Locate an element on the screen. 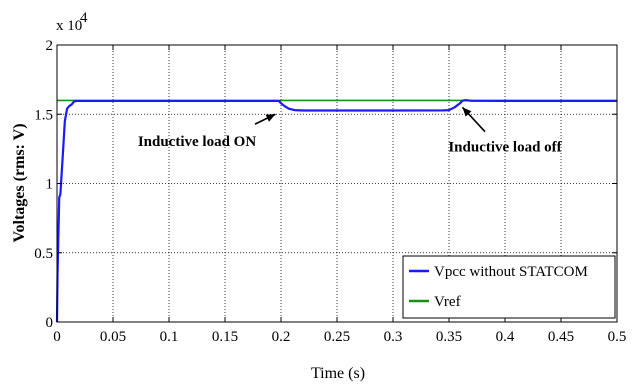  legend: Vpcc without STATCOM Vref is located at coordinates (509, 287).